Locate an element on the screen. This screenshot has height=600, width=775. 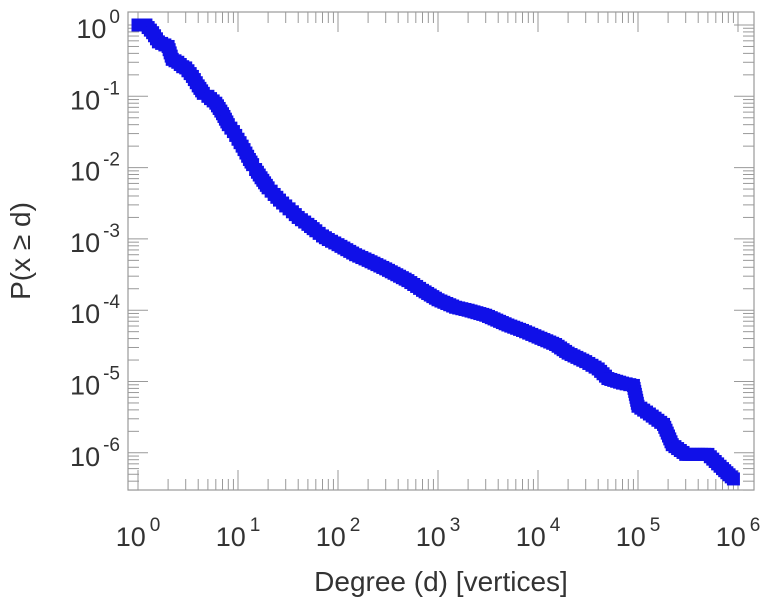
x-tick-labels: 10 0 10 1 10 2 10 3 10 4 10 5 10 6 is located at coordinates (438, 533).